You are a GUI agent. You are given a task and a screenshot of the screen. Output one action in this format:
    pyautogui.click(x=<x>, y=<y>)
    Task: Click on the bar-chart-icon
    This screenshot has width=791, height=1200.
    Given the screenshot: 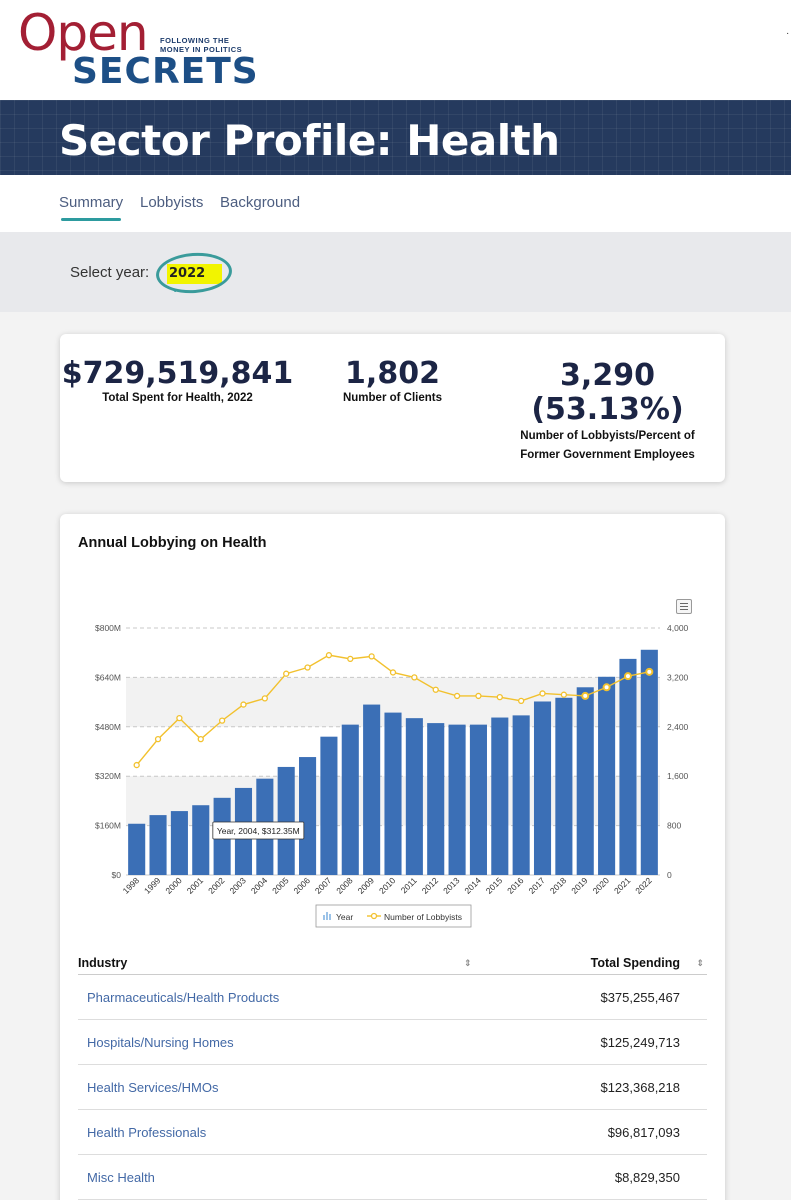 What is the action you would take?
    pyautogui.click(x=324, y=917)
    